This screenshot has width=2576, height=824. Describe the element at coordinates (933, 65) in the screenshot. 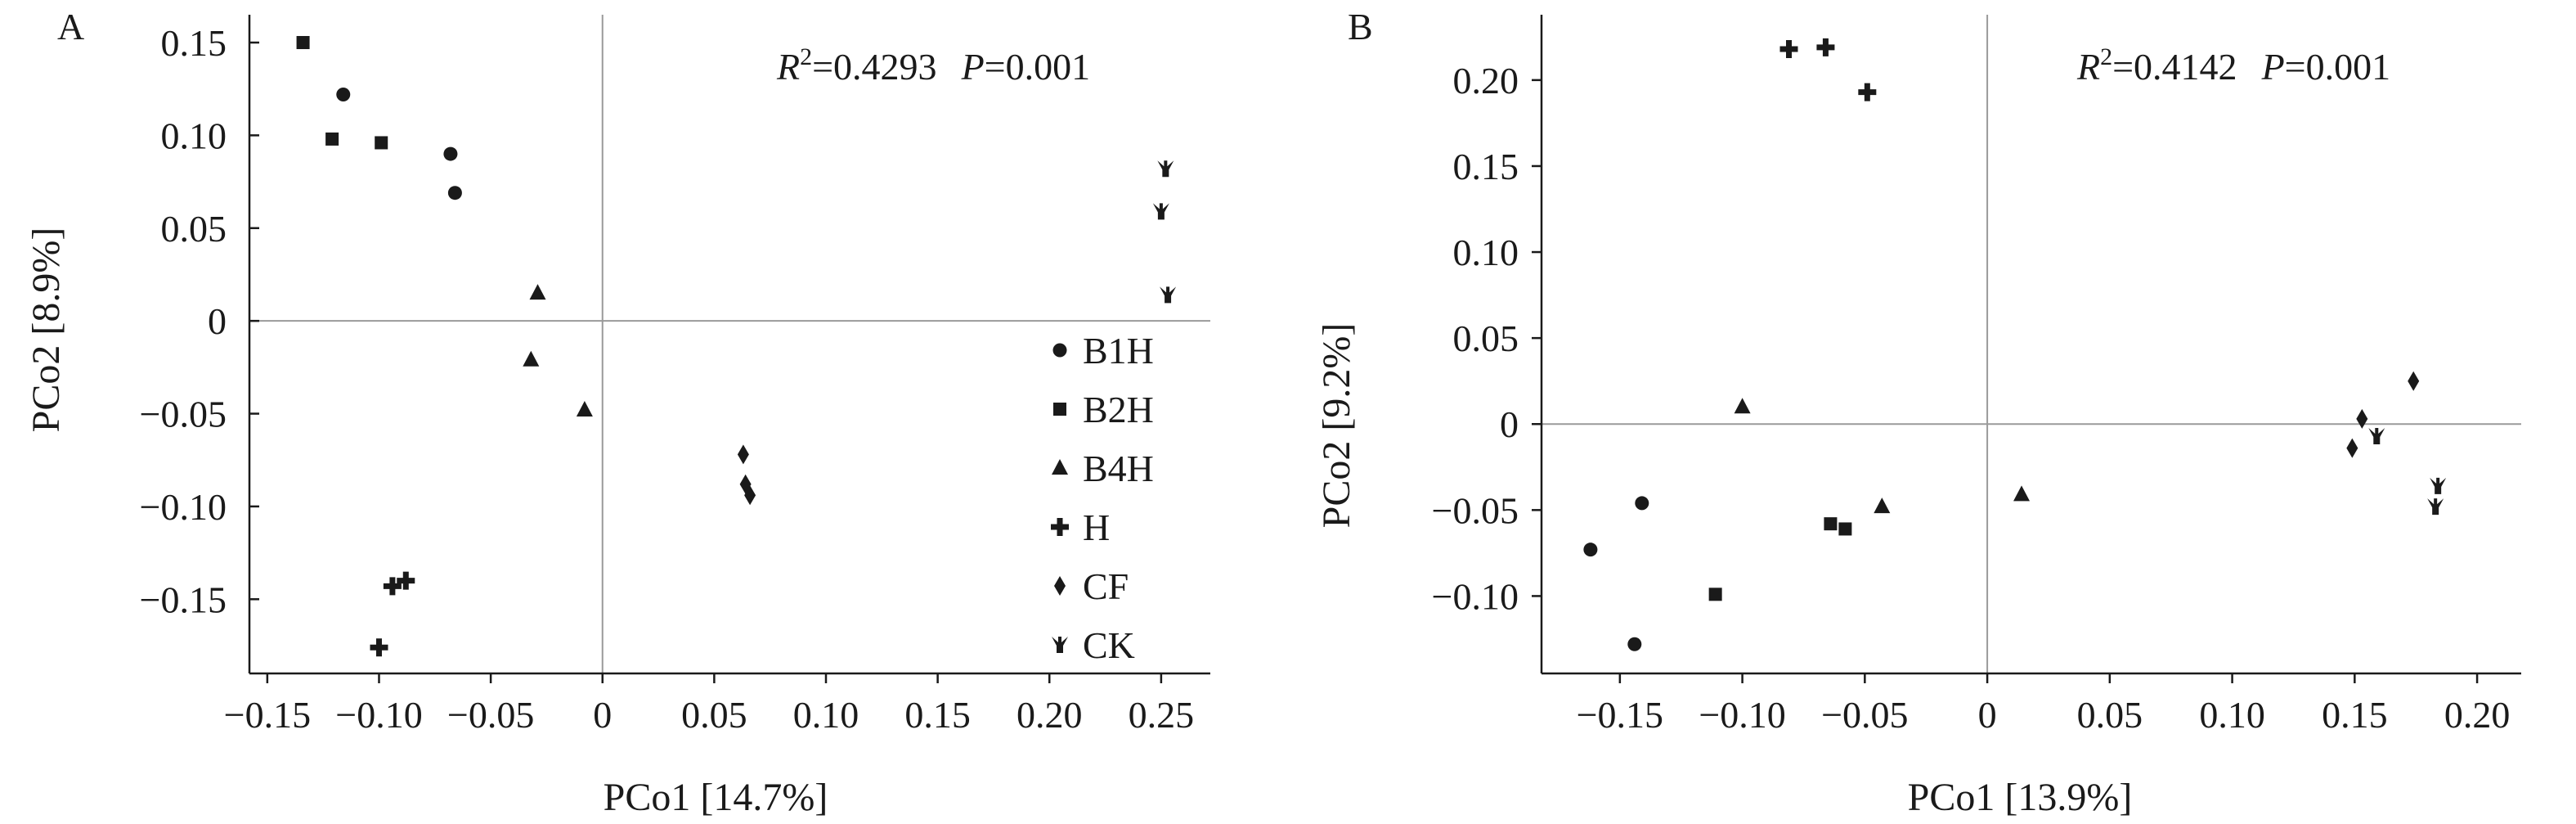

I see `panel-a-stats: R2=0.4293 P=0.001` at that location.